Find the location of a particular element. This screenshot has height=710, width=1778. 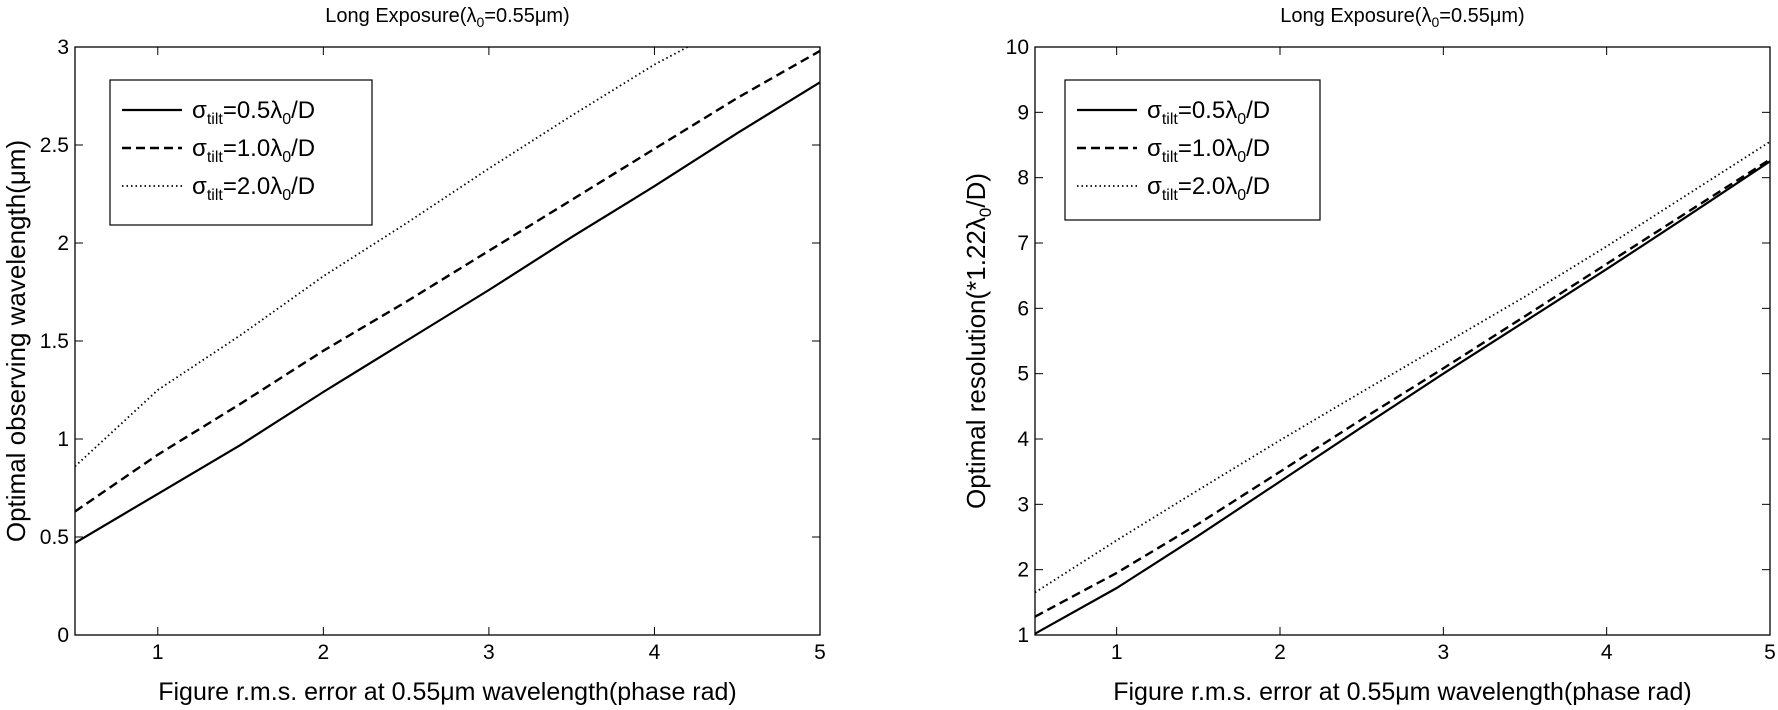

y-tick-label: 8 is located at coordinates (1023, 178).